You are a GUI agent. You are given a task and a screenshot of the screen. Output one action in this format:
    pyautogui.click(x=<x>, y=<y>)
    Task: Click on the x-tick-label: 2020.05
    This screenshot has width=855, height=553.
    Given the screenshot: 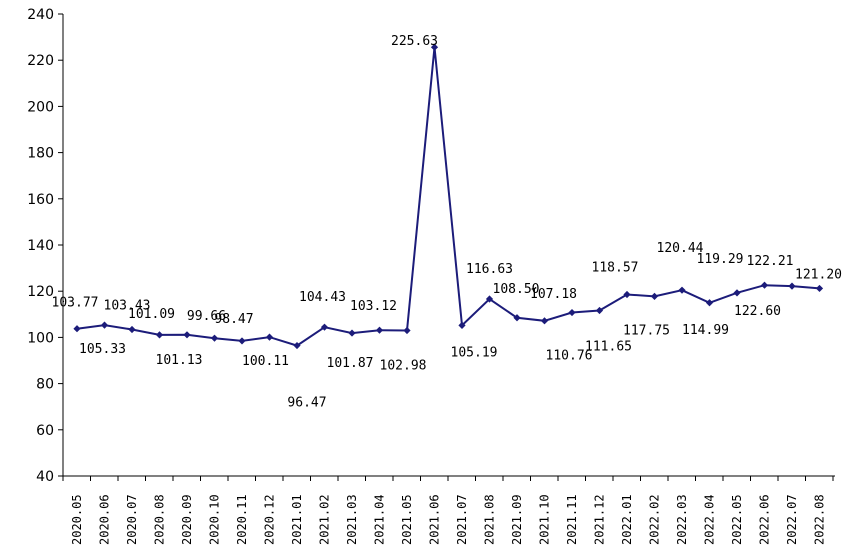 What is the action you would take?
    pyautogui.click(x=77, y=519)
    